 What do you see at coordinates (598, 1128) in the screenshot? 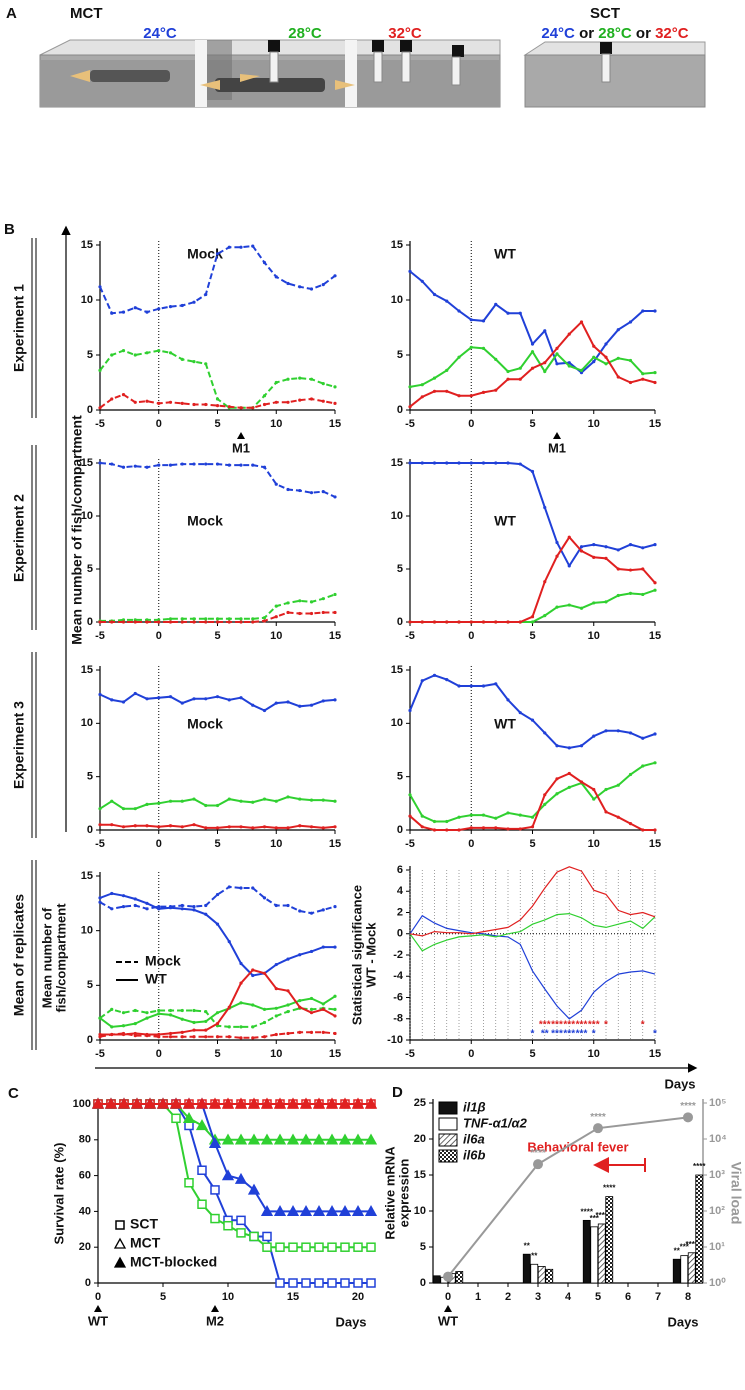
I see `viral-load-point` at bounding box center [598, 1128].